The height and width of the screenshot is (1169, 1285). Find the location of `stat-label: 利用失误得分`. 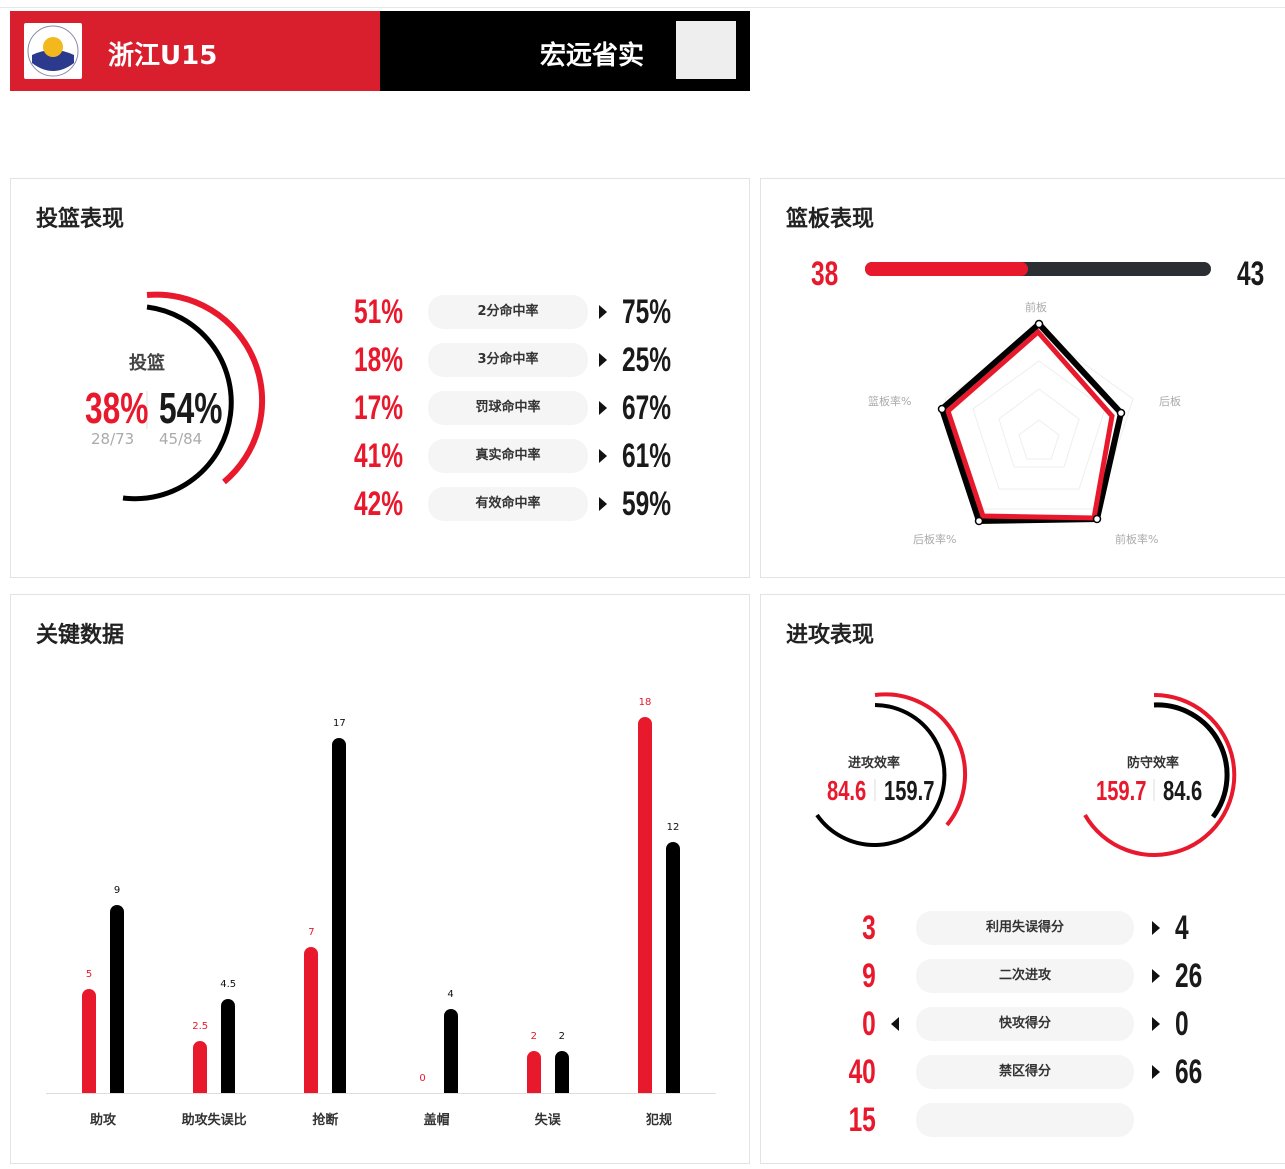

stat-label: 利用失误得分 is located at coordinates (1025, 928).